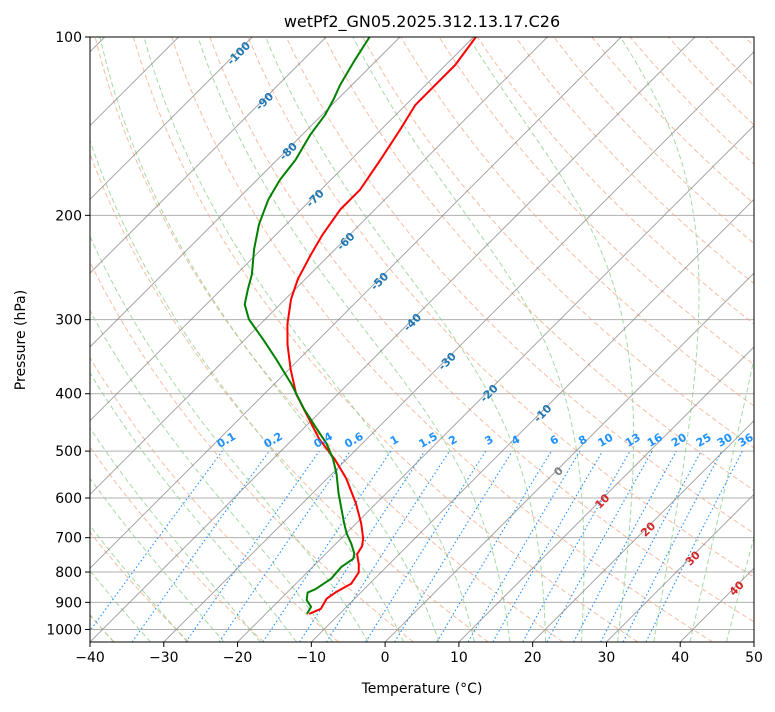  What do you see at coordinates (68, 539) in the screenshot?
I see `y-tick-label: 700` at bounding box center [68, 539].